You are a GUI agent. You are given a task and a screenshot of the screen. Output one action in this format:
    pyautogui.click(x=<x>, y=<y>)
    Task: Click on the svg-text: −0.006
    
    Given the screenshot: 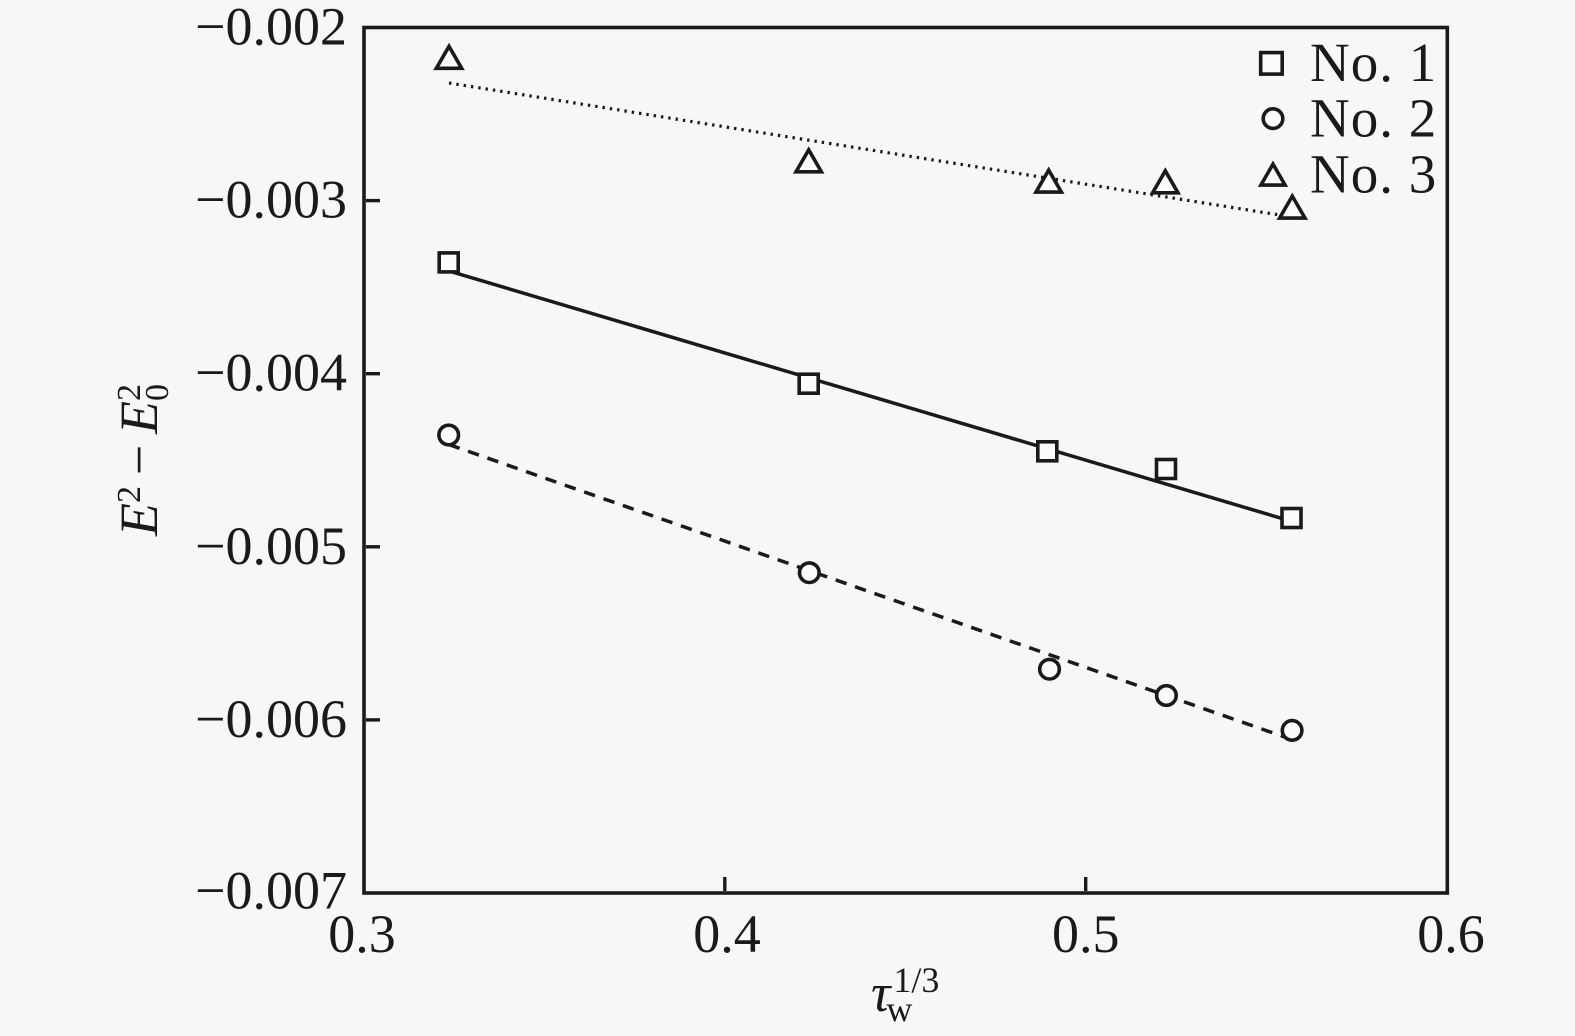 What is the action you would take?
    pyautogui.click(x=271, y=719)
    